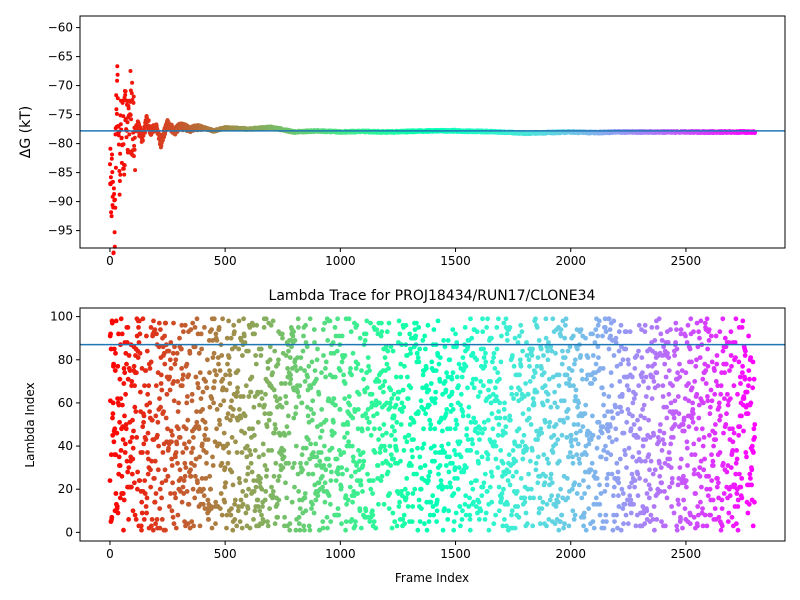  I want to click on y-tick-label: −85, so click(60, 173).